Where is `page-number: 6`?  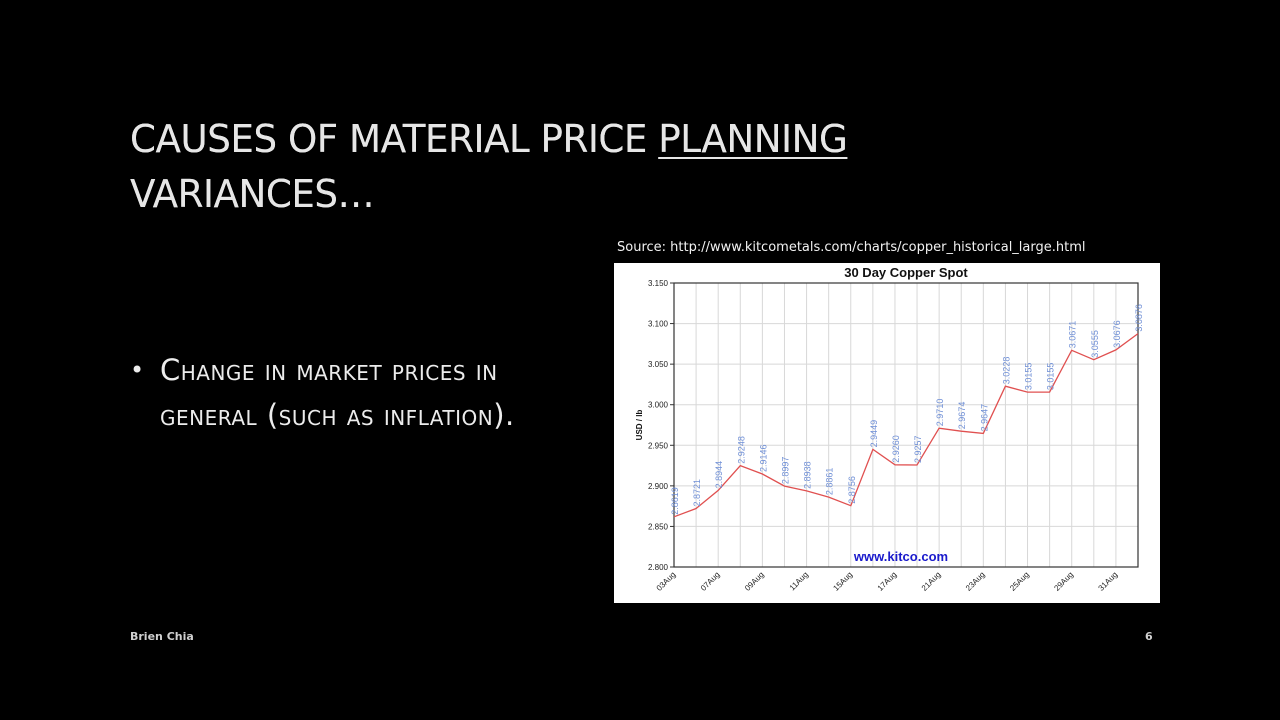
page-number: 6 is located at coordinates (1149, 636).